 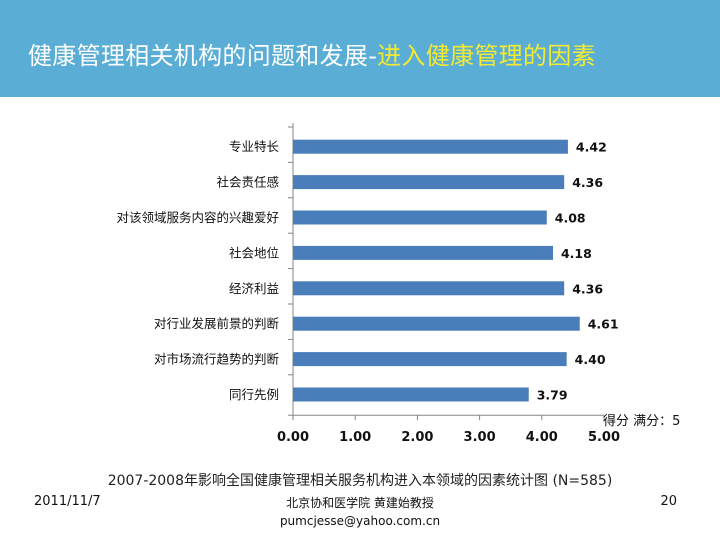 I want to click on x-tick-label: 2.00, so click(x=417, y=437).